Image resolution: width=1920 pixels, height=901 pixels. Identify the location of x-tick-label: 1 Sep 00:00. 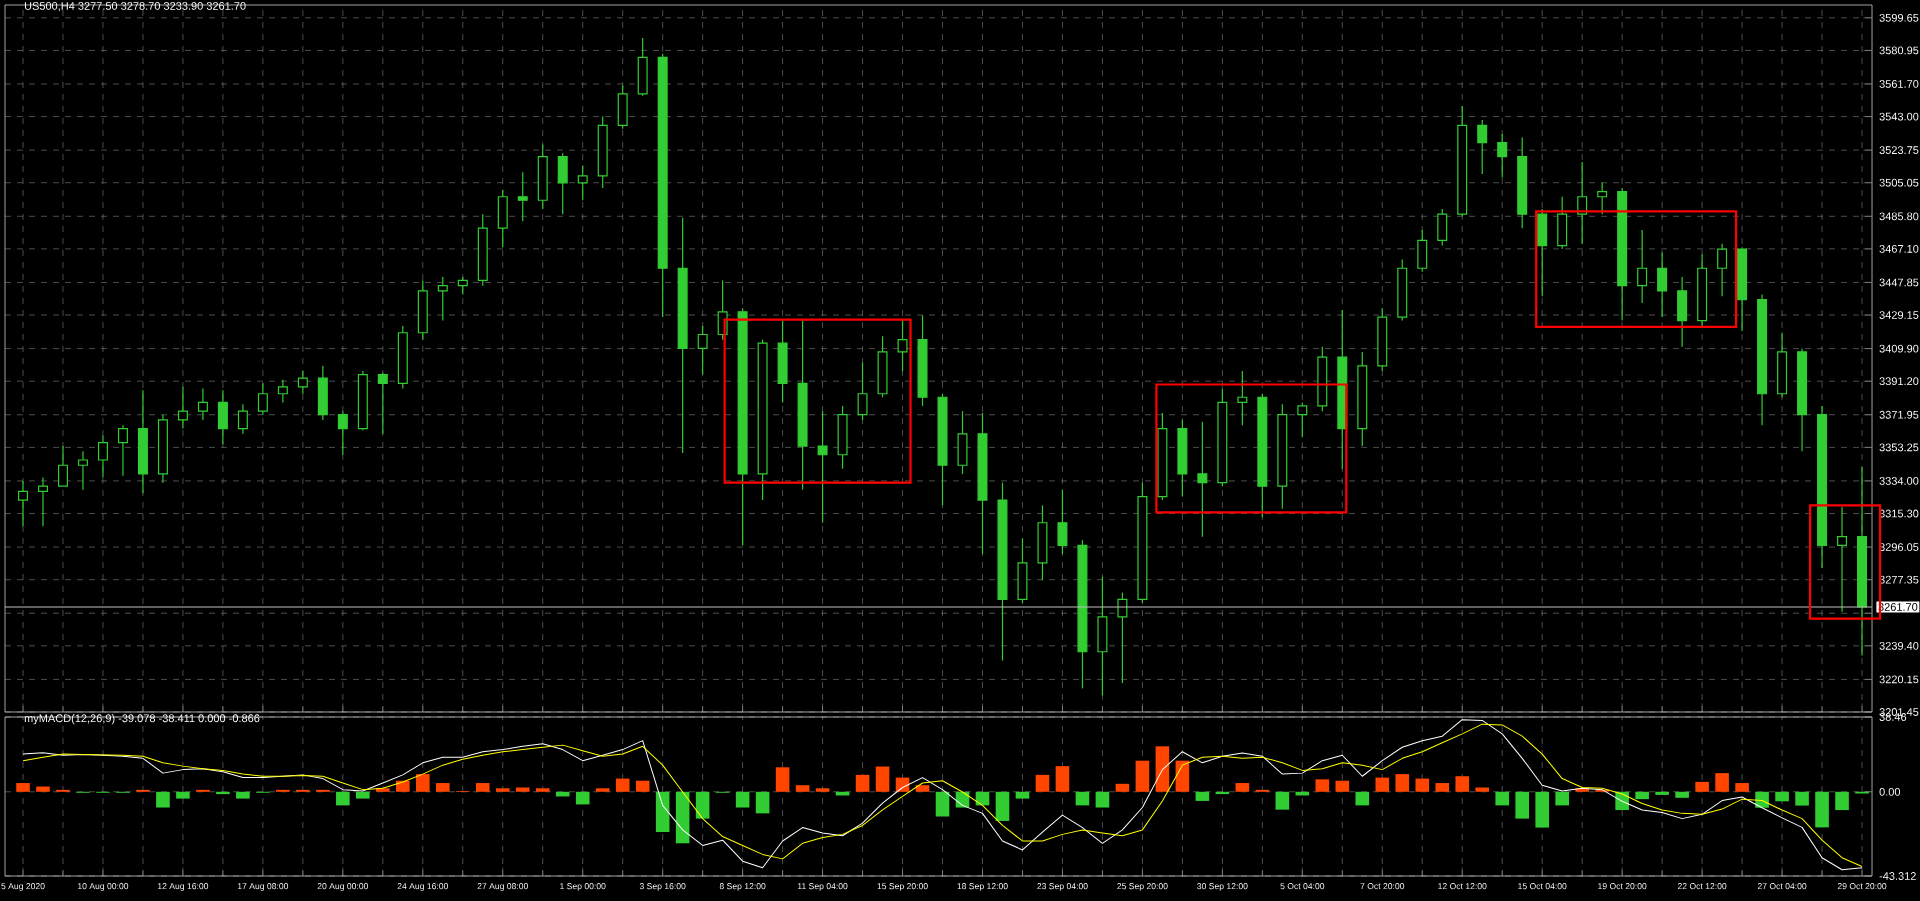
(583, 887).